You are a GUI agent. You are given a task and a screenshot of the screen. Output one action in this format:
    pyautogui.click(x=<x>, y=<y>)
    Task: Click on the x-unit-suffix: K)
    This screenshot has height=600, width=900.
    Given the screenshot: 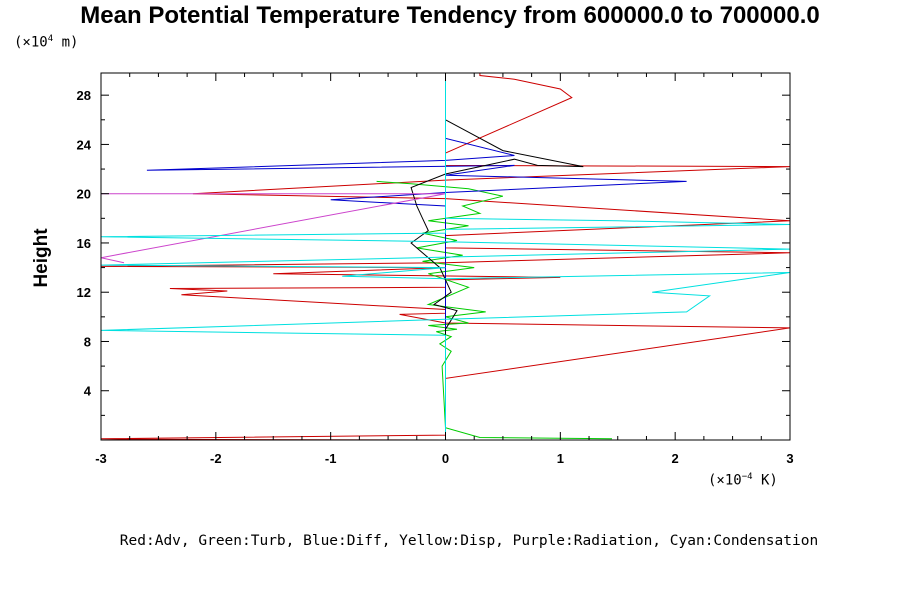 What is the action you would take?
    pyautogui.click(x=765, y=480)
    